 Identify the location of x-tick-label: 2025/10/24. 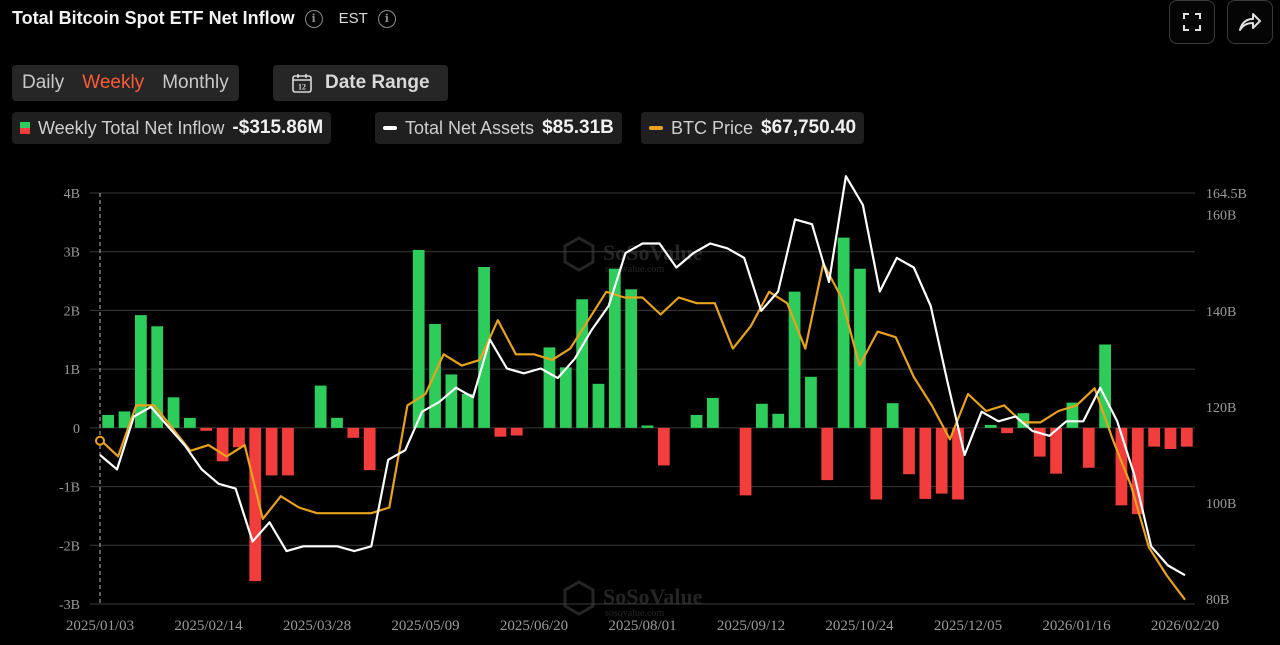
(859, 626).